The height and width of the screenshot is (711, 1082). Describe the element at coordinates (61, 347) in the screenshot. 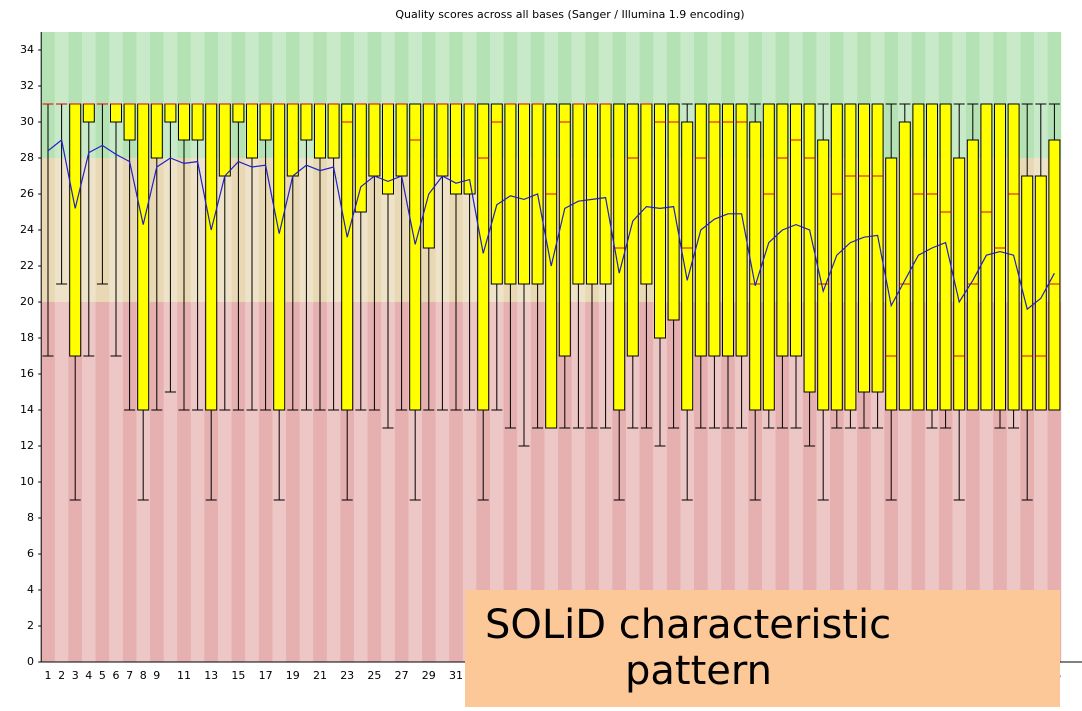

I see `stripe` at that location.